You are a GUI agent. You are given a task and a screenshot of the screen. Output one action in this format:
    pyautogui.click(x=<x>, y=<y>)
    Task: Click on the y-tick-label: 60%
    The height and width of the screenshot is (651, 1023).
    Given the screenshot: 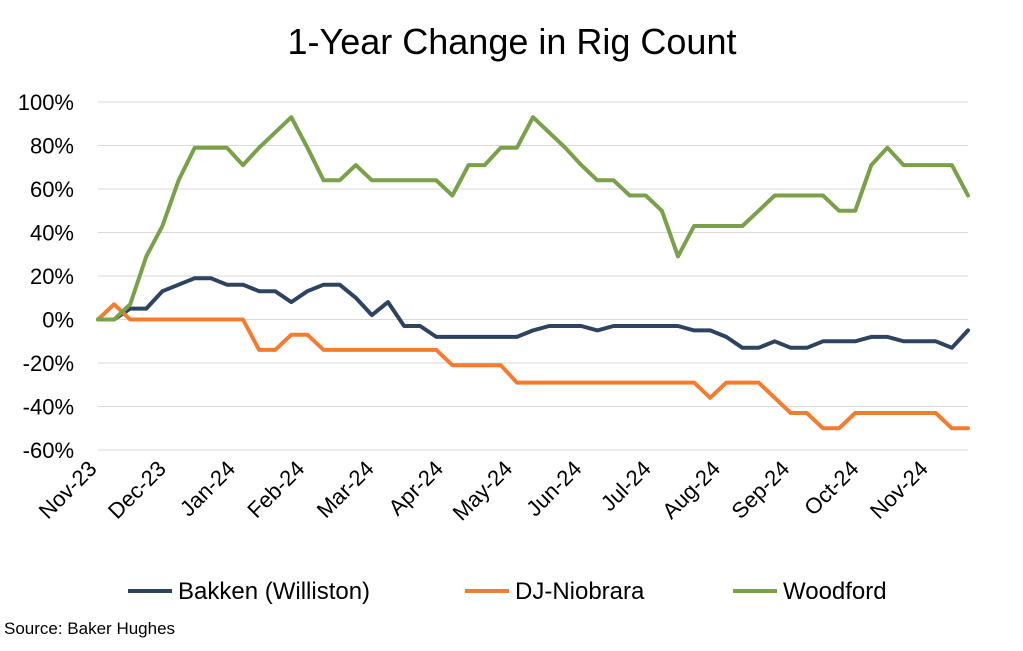 What is the action you would take?
    pyautogui.click(x=52, y=189)
    